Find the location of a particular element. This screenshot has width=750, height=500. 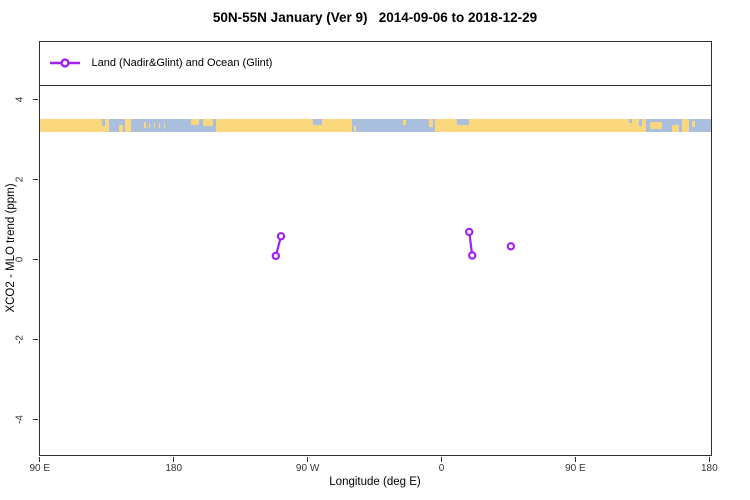

legend-marker-icon is located at coordinates (64, 63).